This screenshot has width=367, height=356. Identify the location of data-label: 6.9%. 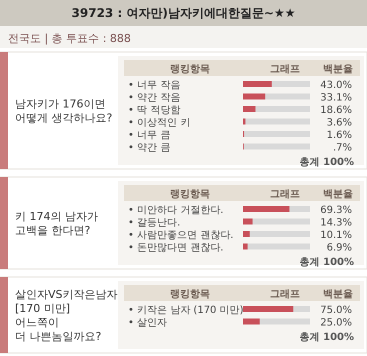
(339, 248).